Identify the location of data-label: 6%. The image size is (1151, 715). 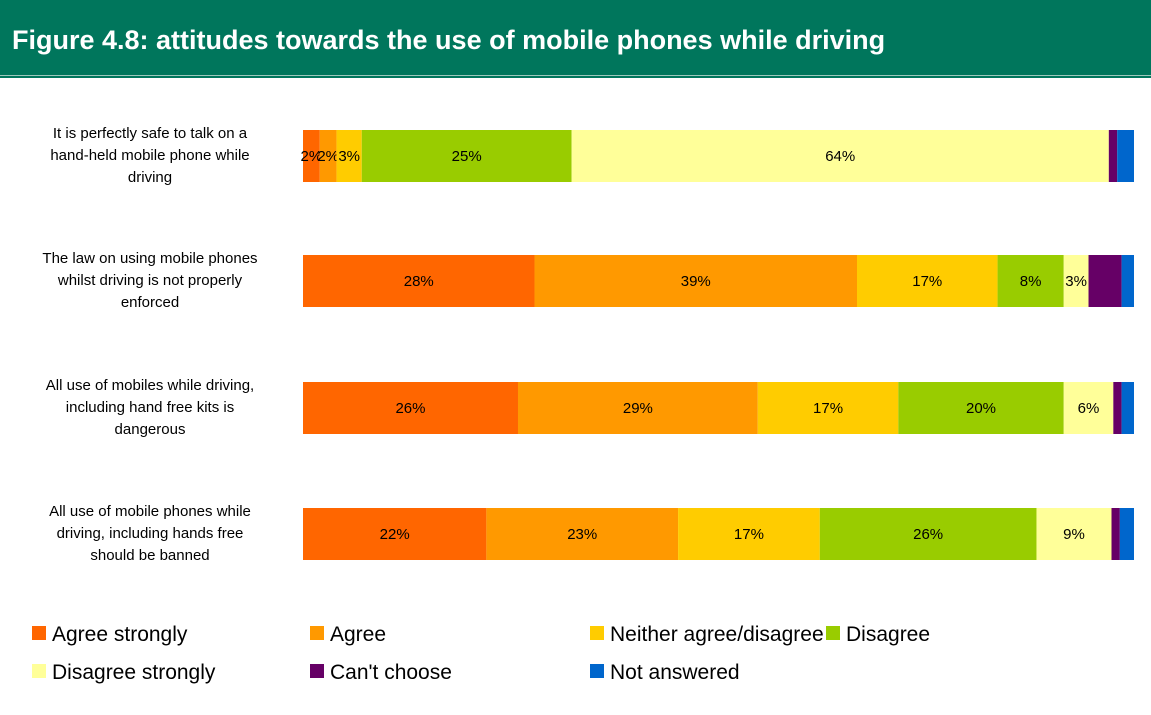
(1089, 408).